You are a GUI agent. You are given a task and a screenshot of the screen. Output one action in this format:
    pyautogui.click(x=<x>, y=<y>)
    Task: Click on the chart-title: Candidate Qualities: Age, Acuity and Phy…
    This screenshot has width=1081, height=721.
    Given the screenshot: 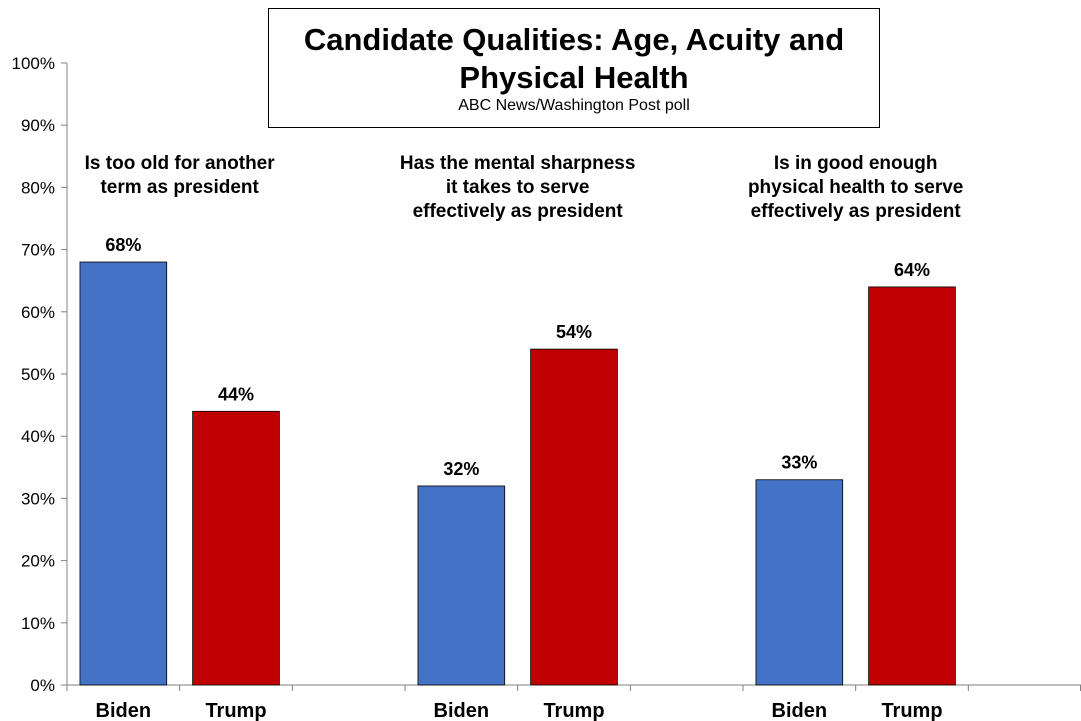 What is the action you would take?
    pyautogui.click(x=574, y=58)
    